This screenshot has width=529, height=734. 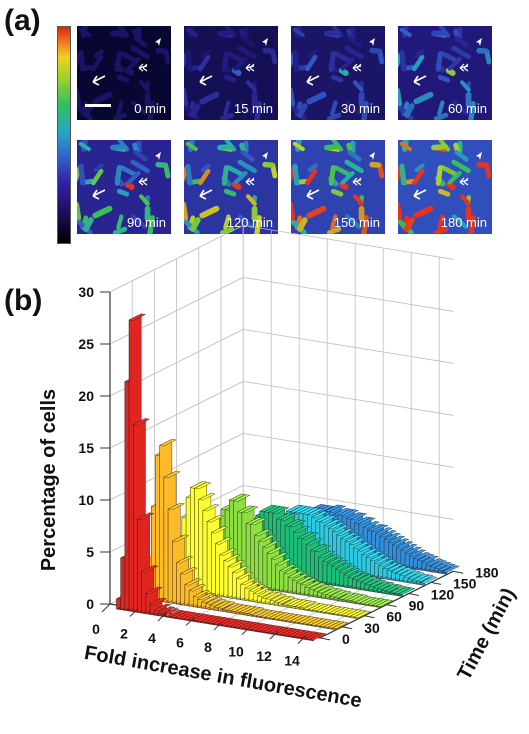 What do you see at coordinates (338, 187) in the screenshot?
I see `micrograph-tile: 150 min` at bounding box center [338, 187].